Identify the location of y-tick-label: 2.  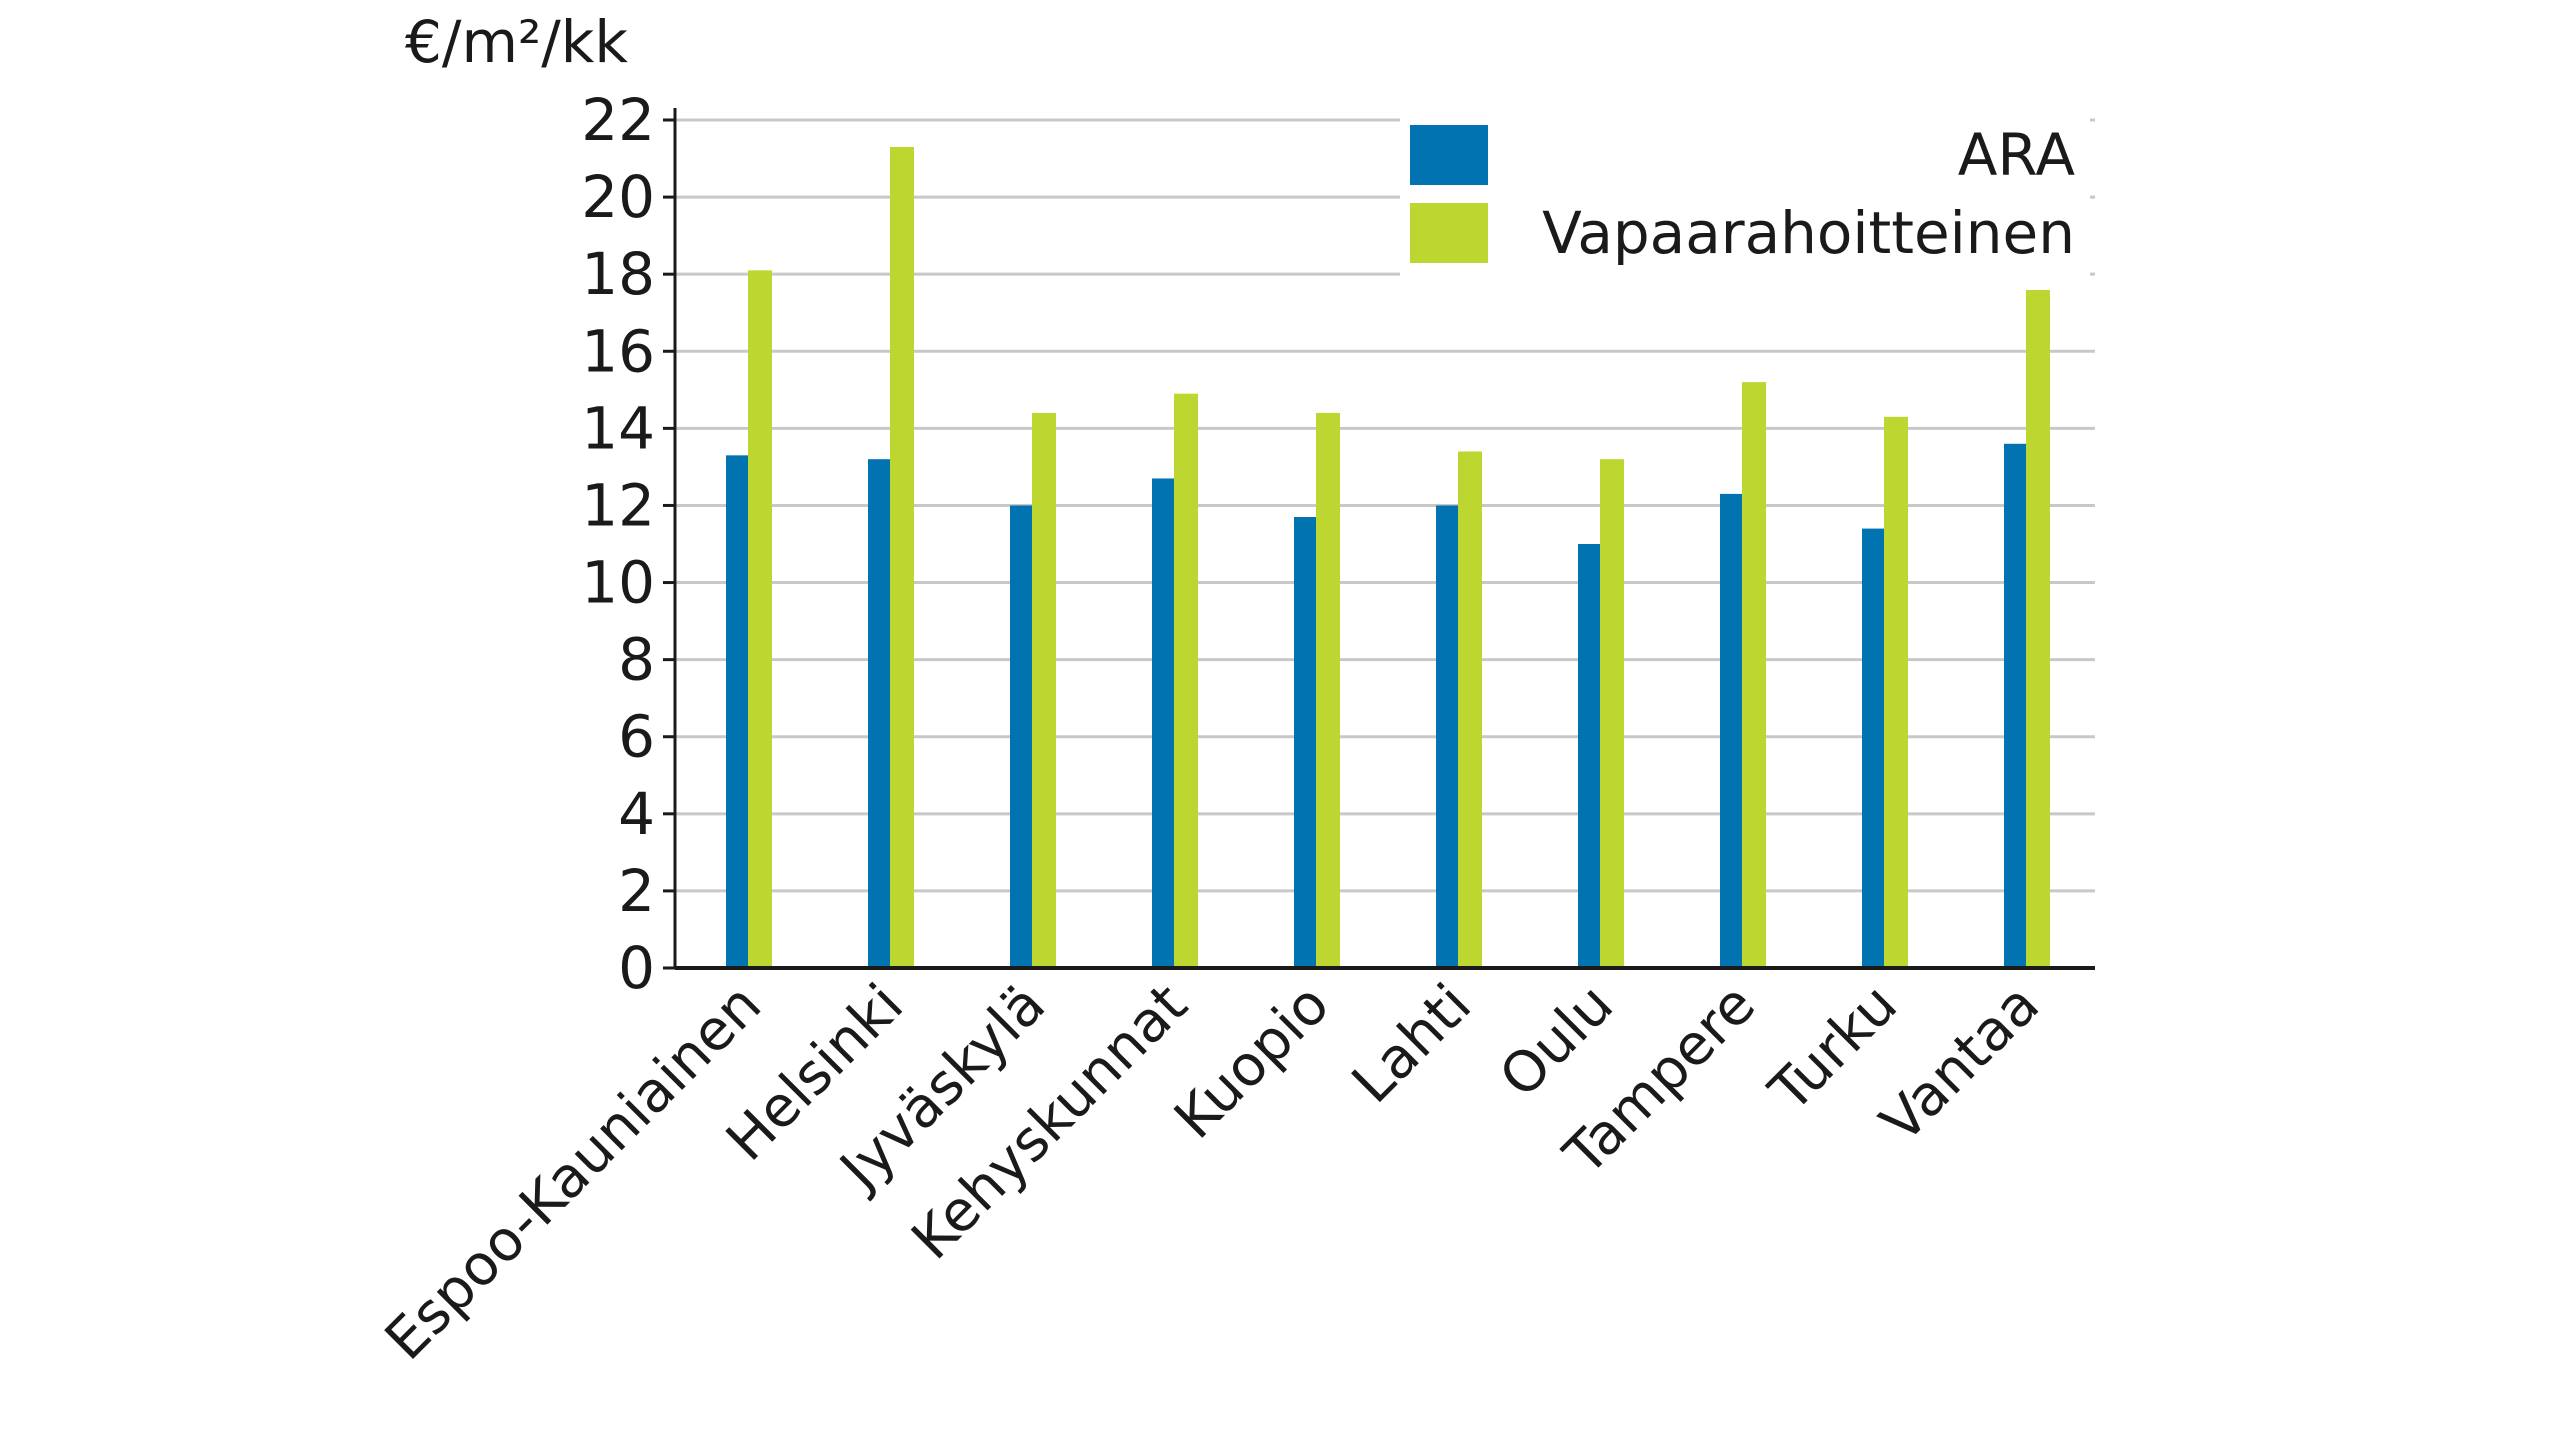
(636, 891).